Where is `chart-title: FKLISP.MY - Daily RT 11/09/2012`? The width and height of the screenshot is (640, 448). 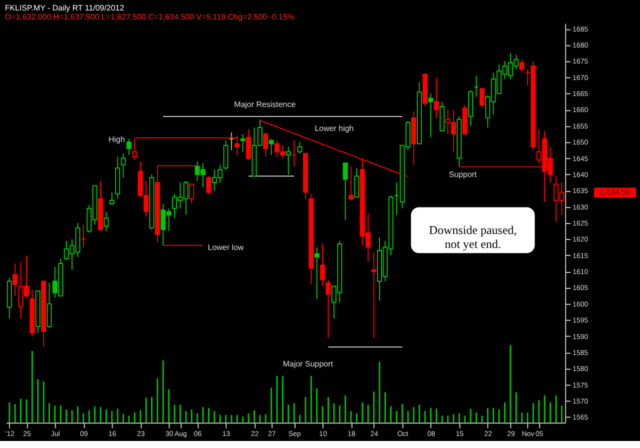
chart-title: FKLISP.MY - Daily RT 11/09/2012 is located at coordinates (64, 7).